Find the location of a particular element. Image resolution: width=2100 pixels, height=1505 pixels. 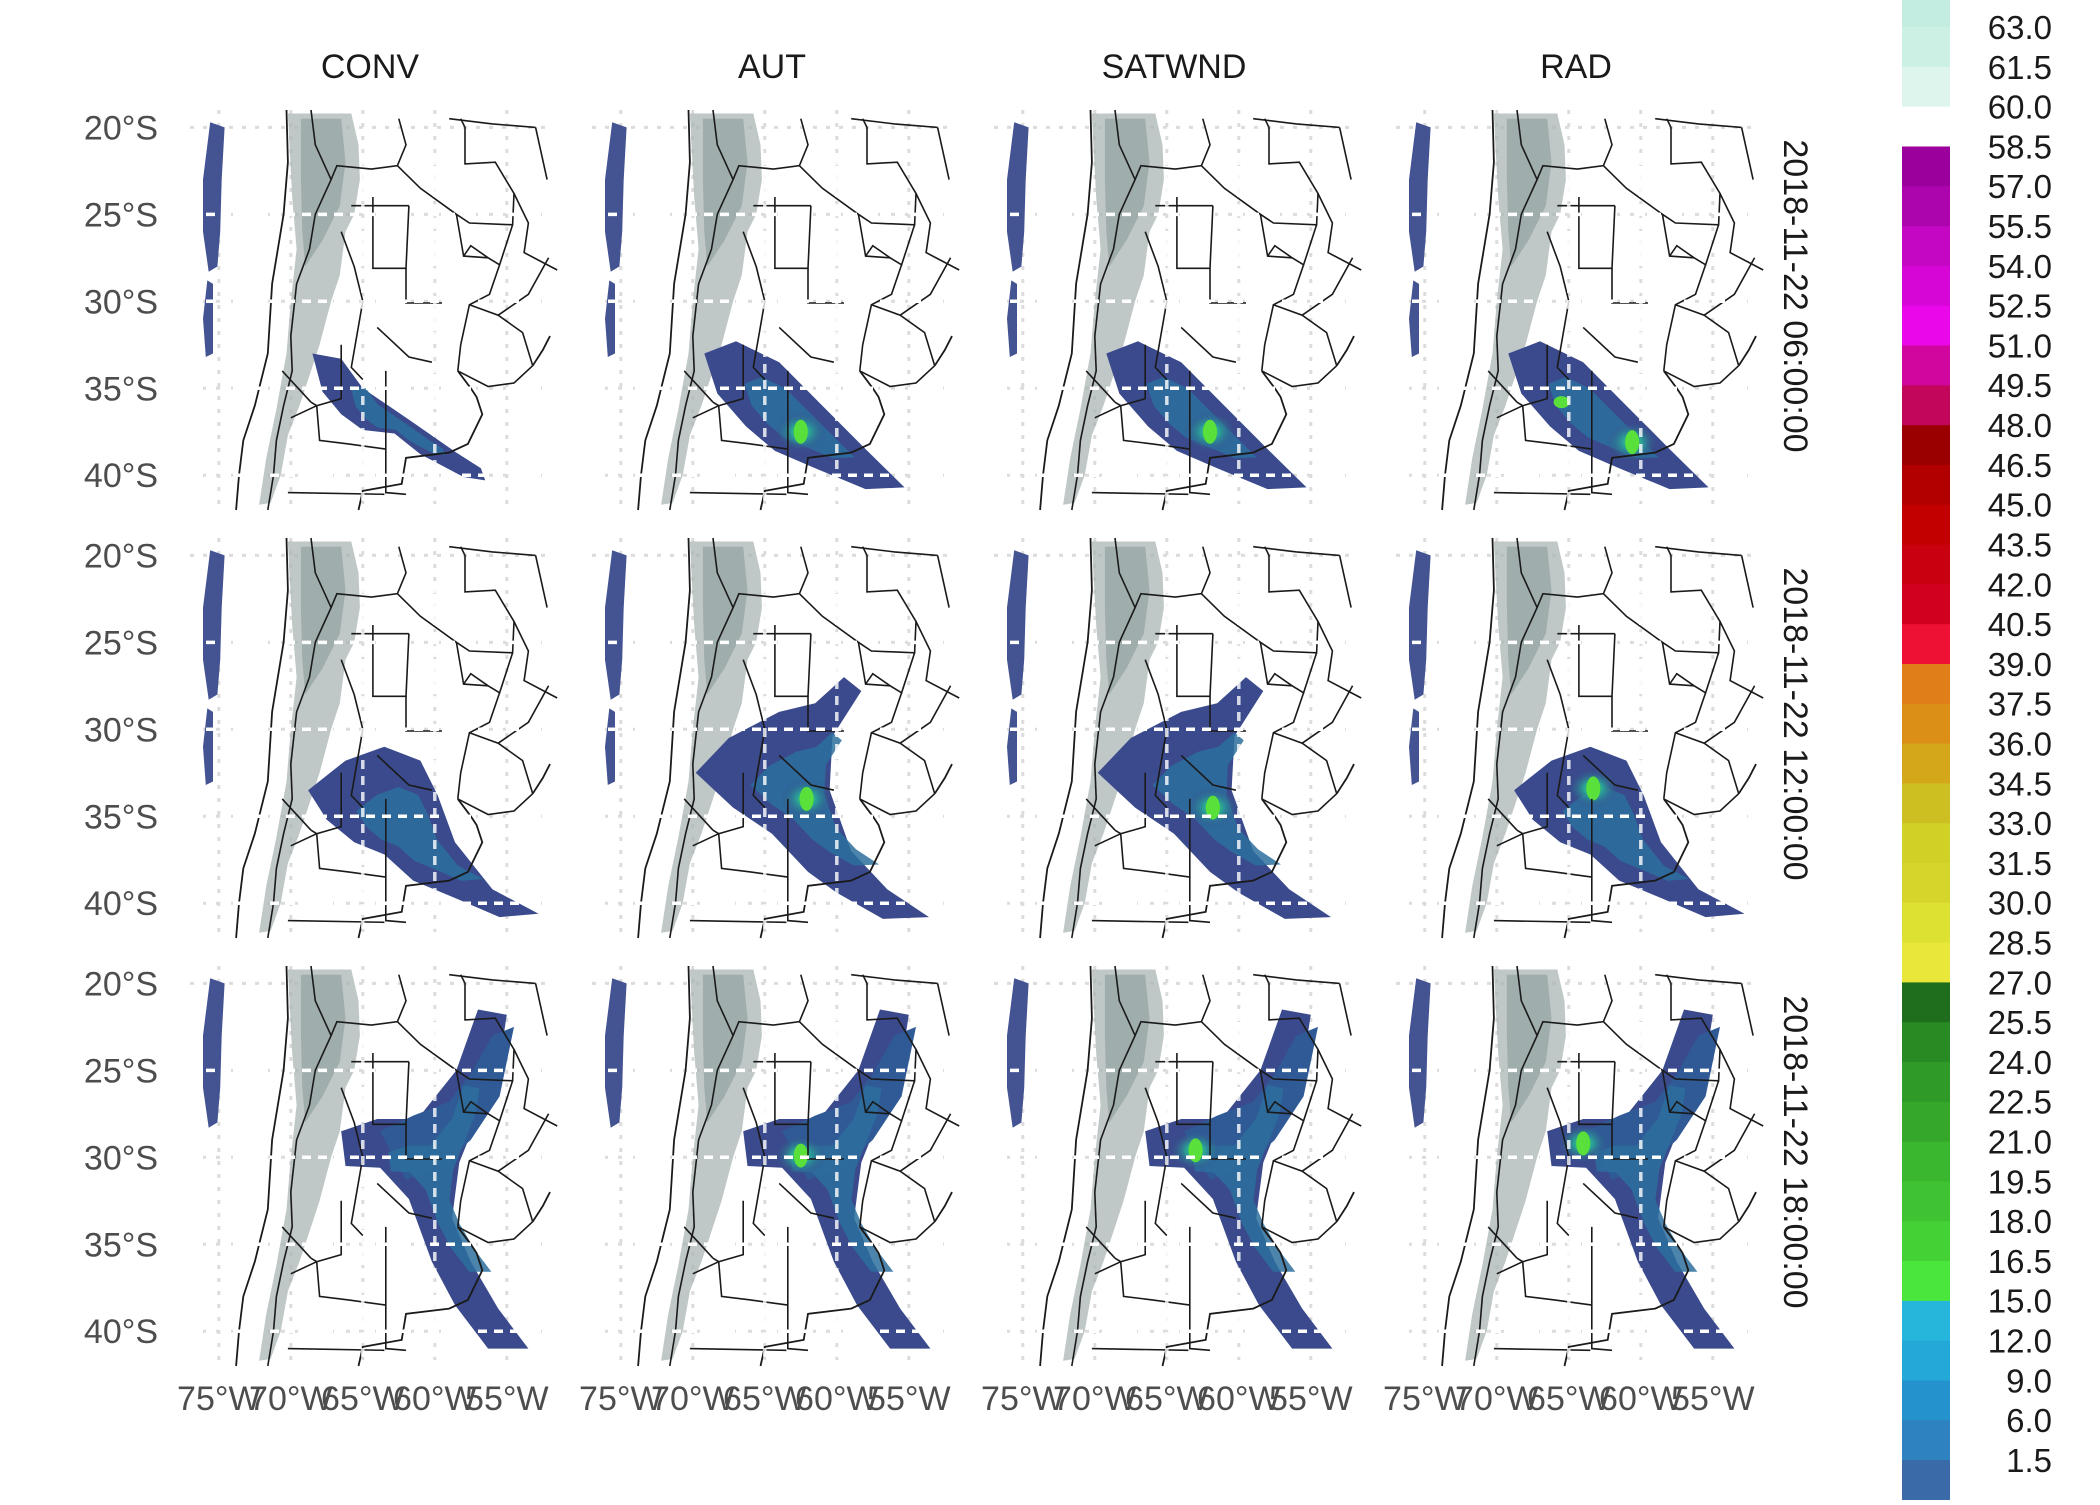

colorbar-label: 45.0 is located at coordinates (2020, 505).